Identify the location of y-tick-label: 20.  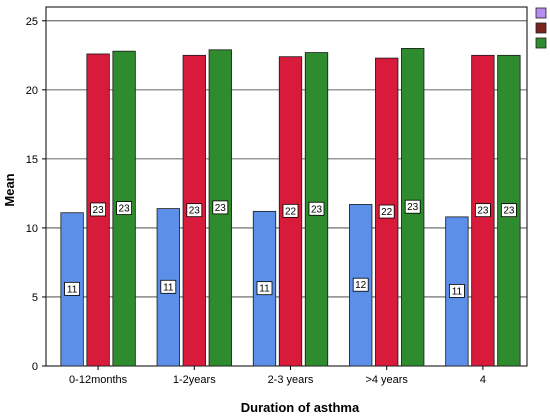
(32, 91).